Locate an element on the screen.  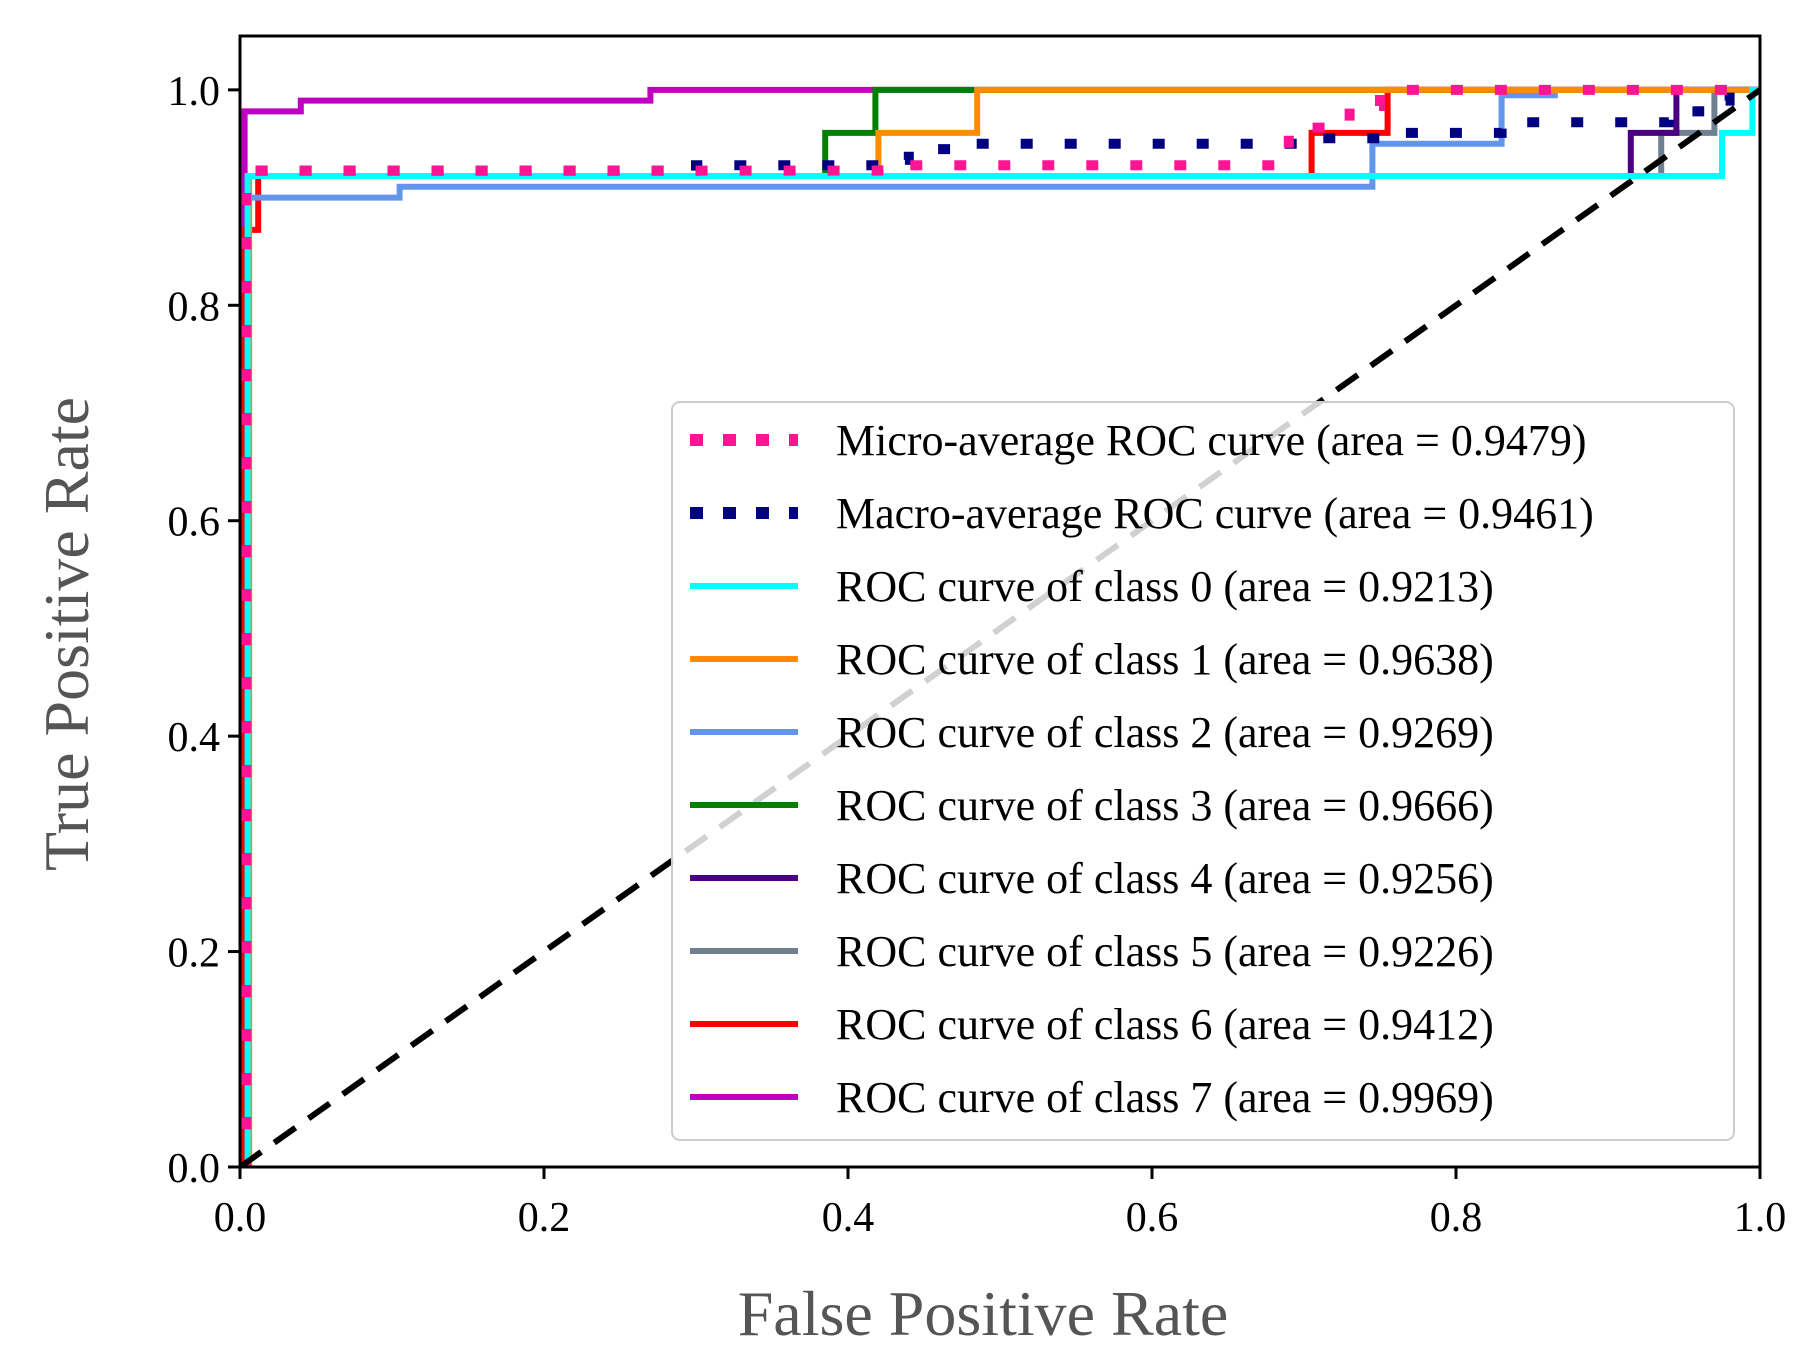
x-tick-label: 0.6 is located at coordinates (1152, 1218).